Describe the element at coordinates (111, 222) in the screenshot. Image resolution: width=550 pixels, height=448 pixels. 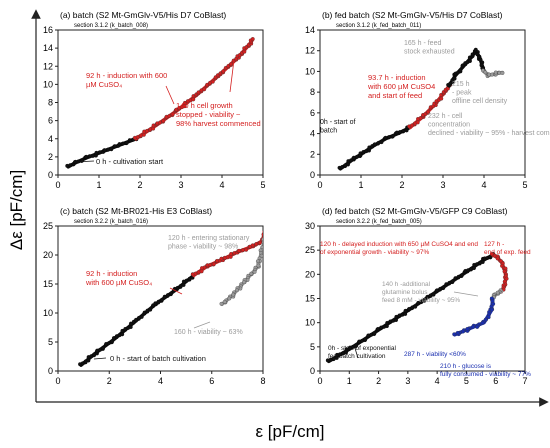
I see `panel-subtitle: section 3.2.2 (k_batch_016)` at that location.